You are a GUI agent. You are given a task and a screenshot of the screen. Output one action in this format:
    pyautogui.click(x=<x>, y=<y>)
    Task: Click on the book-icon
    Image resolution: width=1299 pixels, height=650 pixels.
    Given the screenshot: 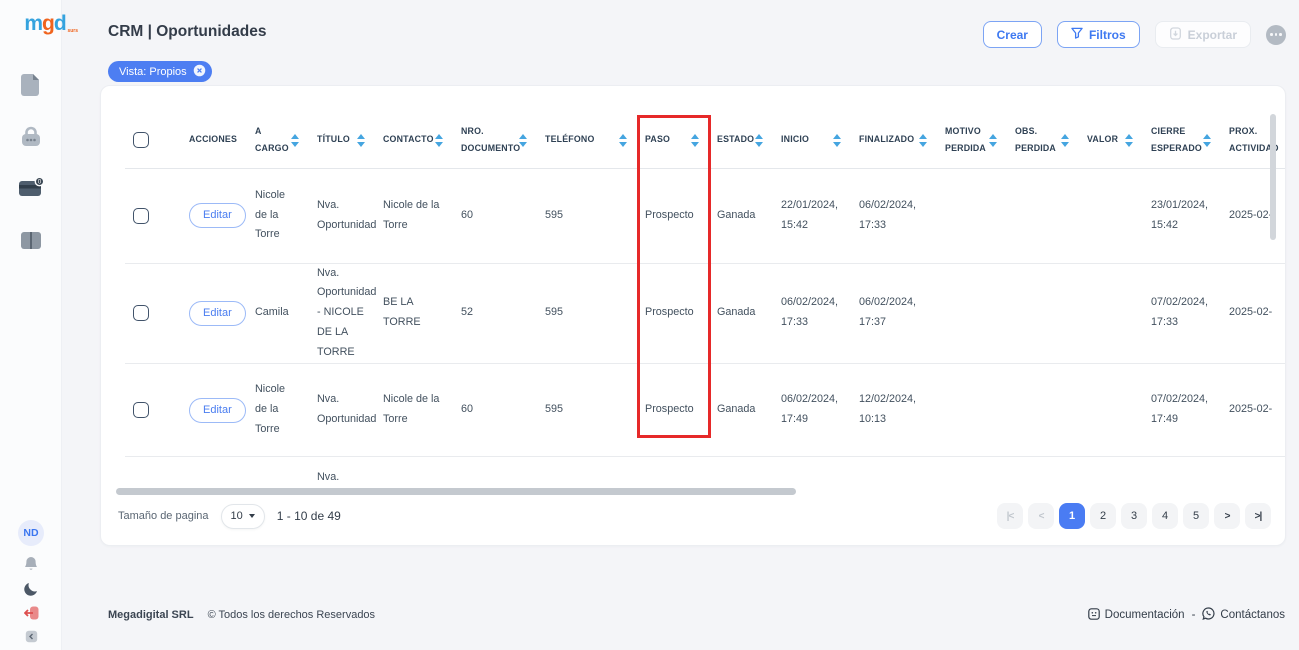 What is the action you would take?
    pyautogui.click(x=31, y=243)
    